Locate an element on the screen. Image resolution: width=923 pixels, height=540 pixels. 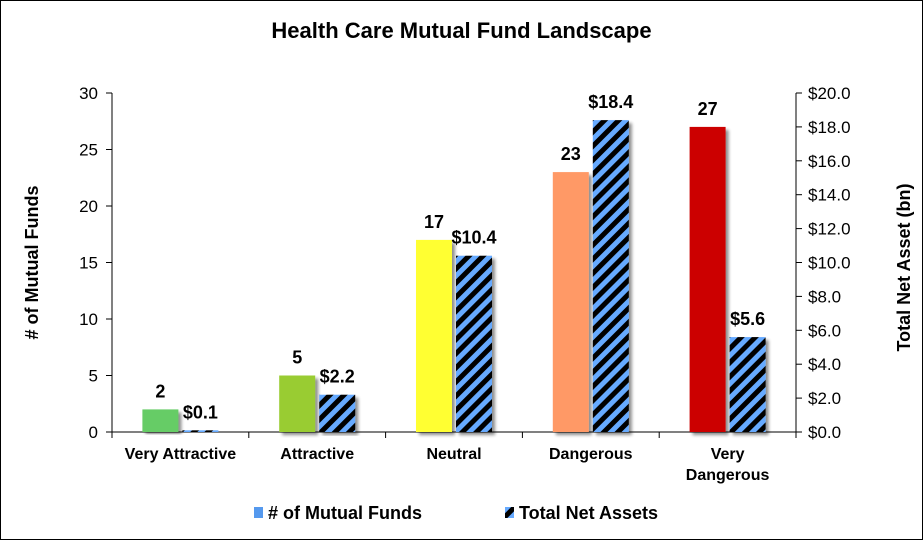
right-tick-label: $12.0 is located at coordinates (829, 229).